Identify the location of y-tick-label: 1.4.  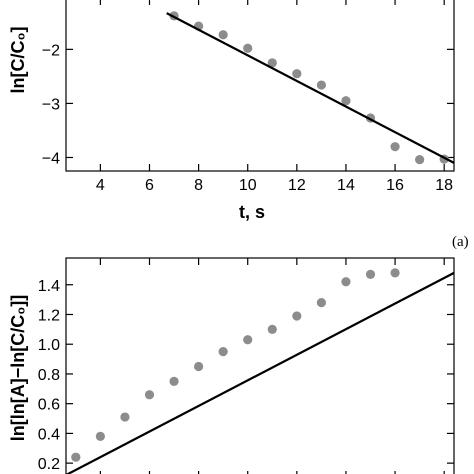
(49, 286).